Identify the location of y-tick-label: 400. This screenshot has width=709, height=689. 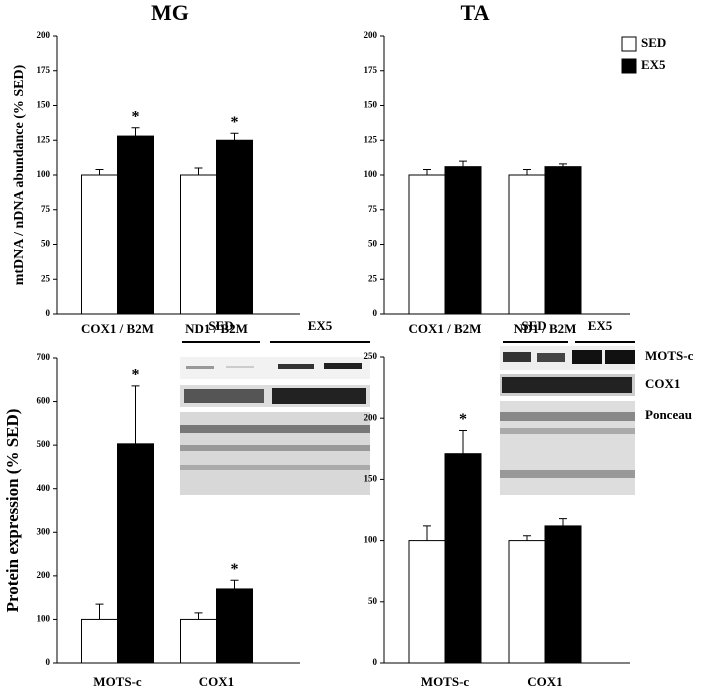
(44, 488).